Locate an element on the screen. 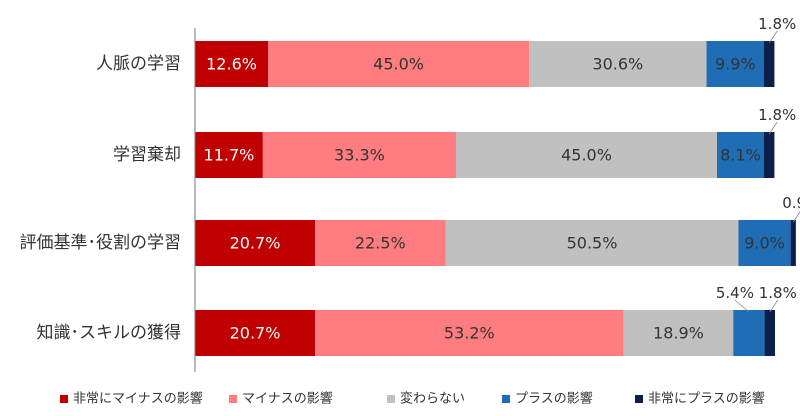 The image size is (800, 416). category-label: 知識･スキルの獲得 is located at coordinates (109, 333).